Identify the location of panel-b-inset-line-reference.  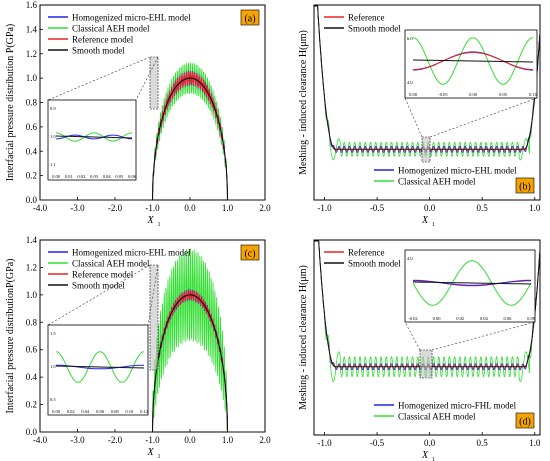
(473, 61).